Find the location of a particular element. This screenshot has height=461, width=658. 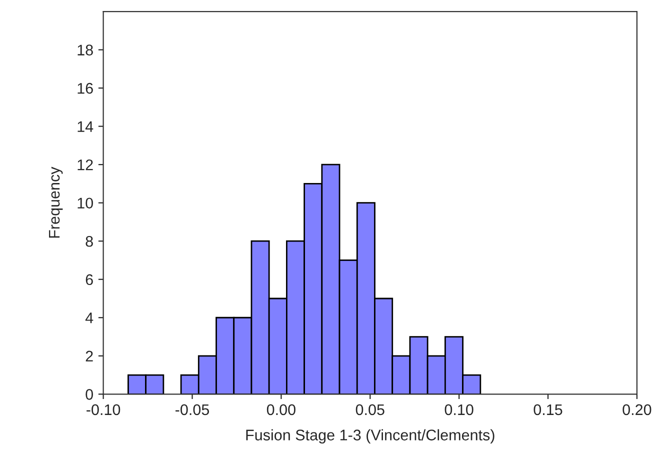

y-tick-label: 2 is located at coordinates (89, 356).